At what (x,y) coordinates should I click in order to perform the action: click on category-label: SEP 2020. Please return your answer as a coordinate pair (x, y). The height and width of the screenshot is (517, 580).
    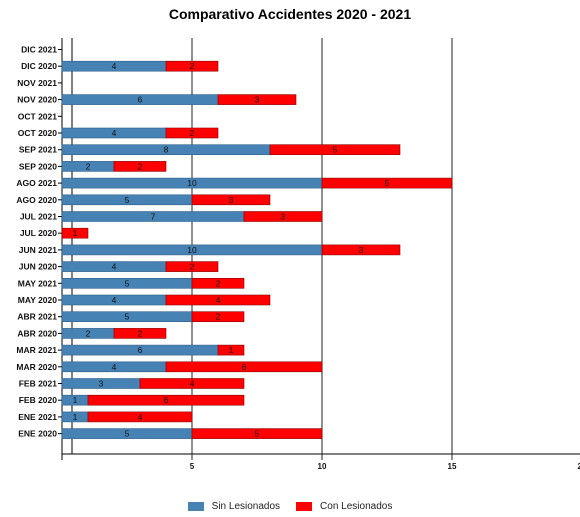
    Looking at the image, I should click on (38, 166).